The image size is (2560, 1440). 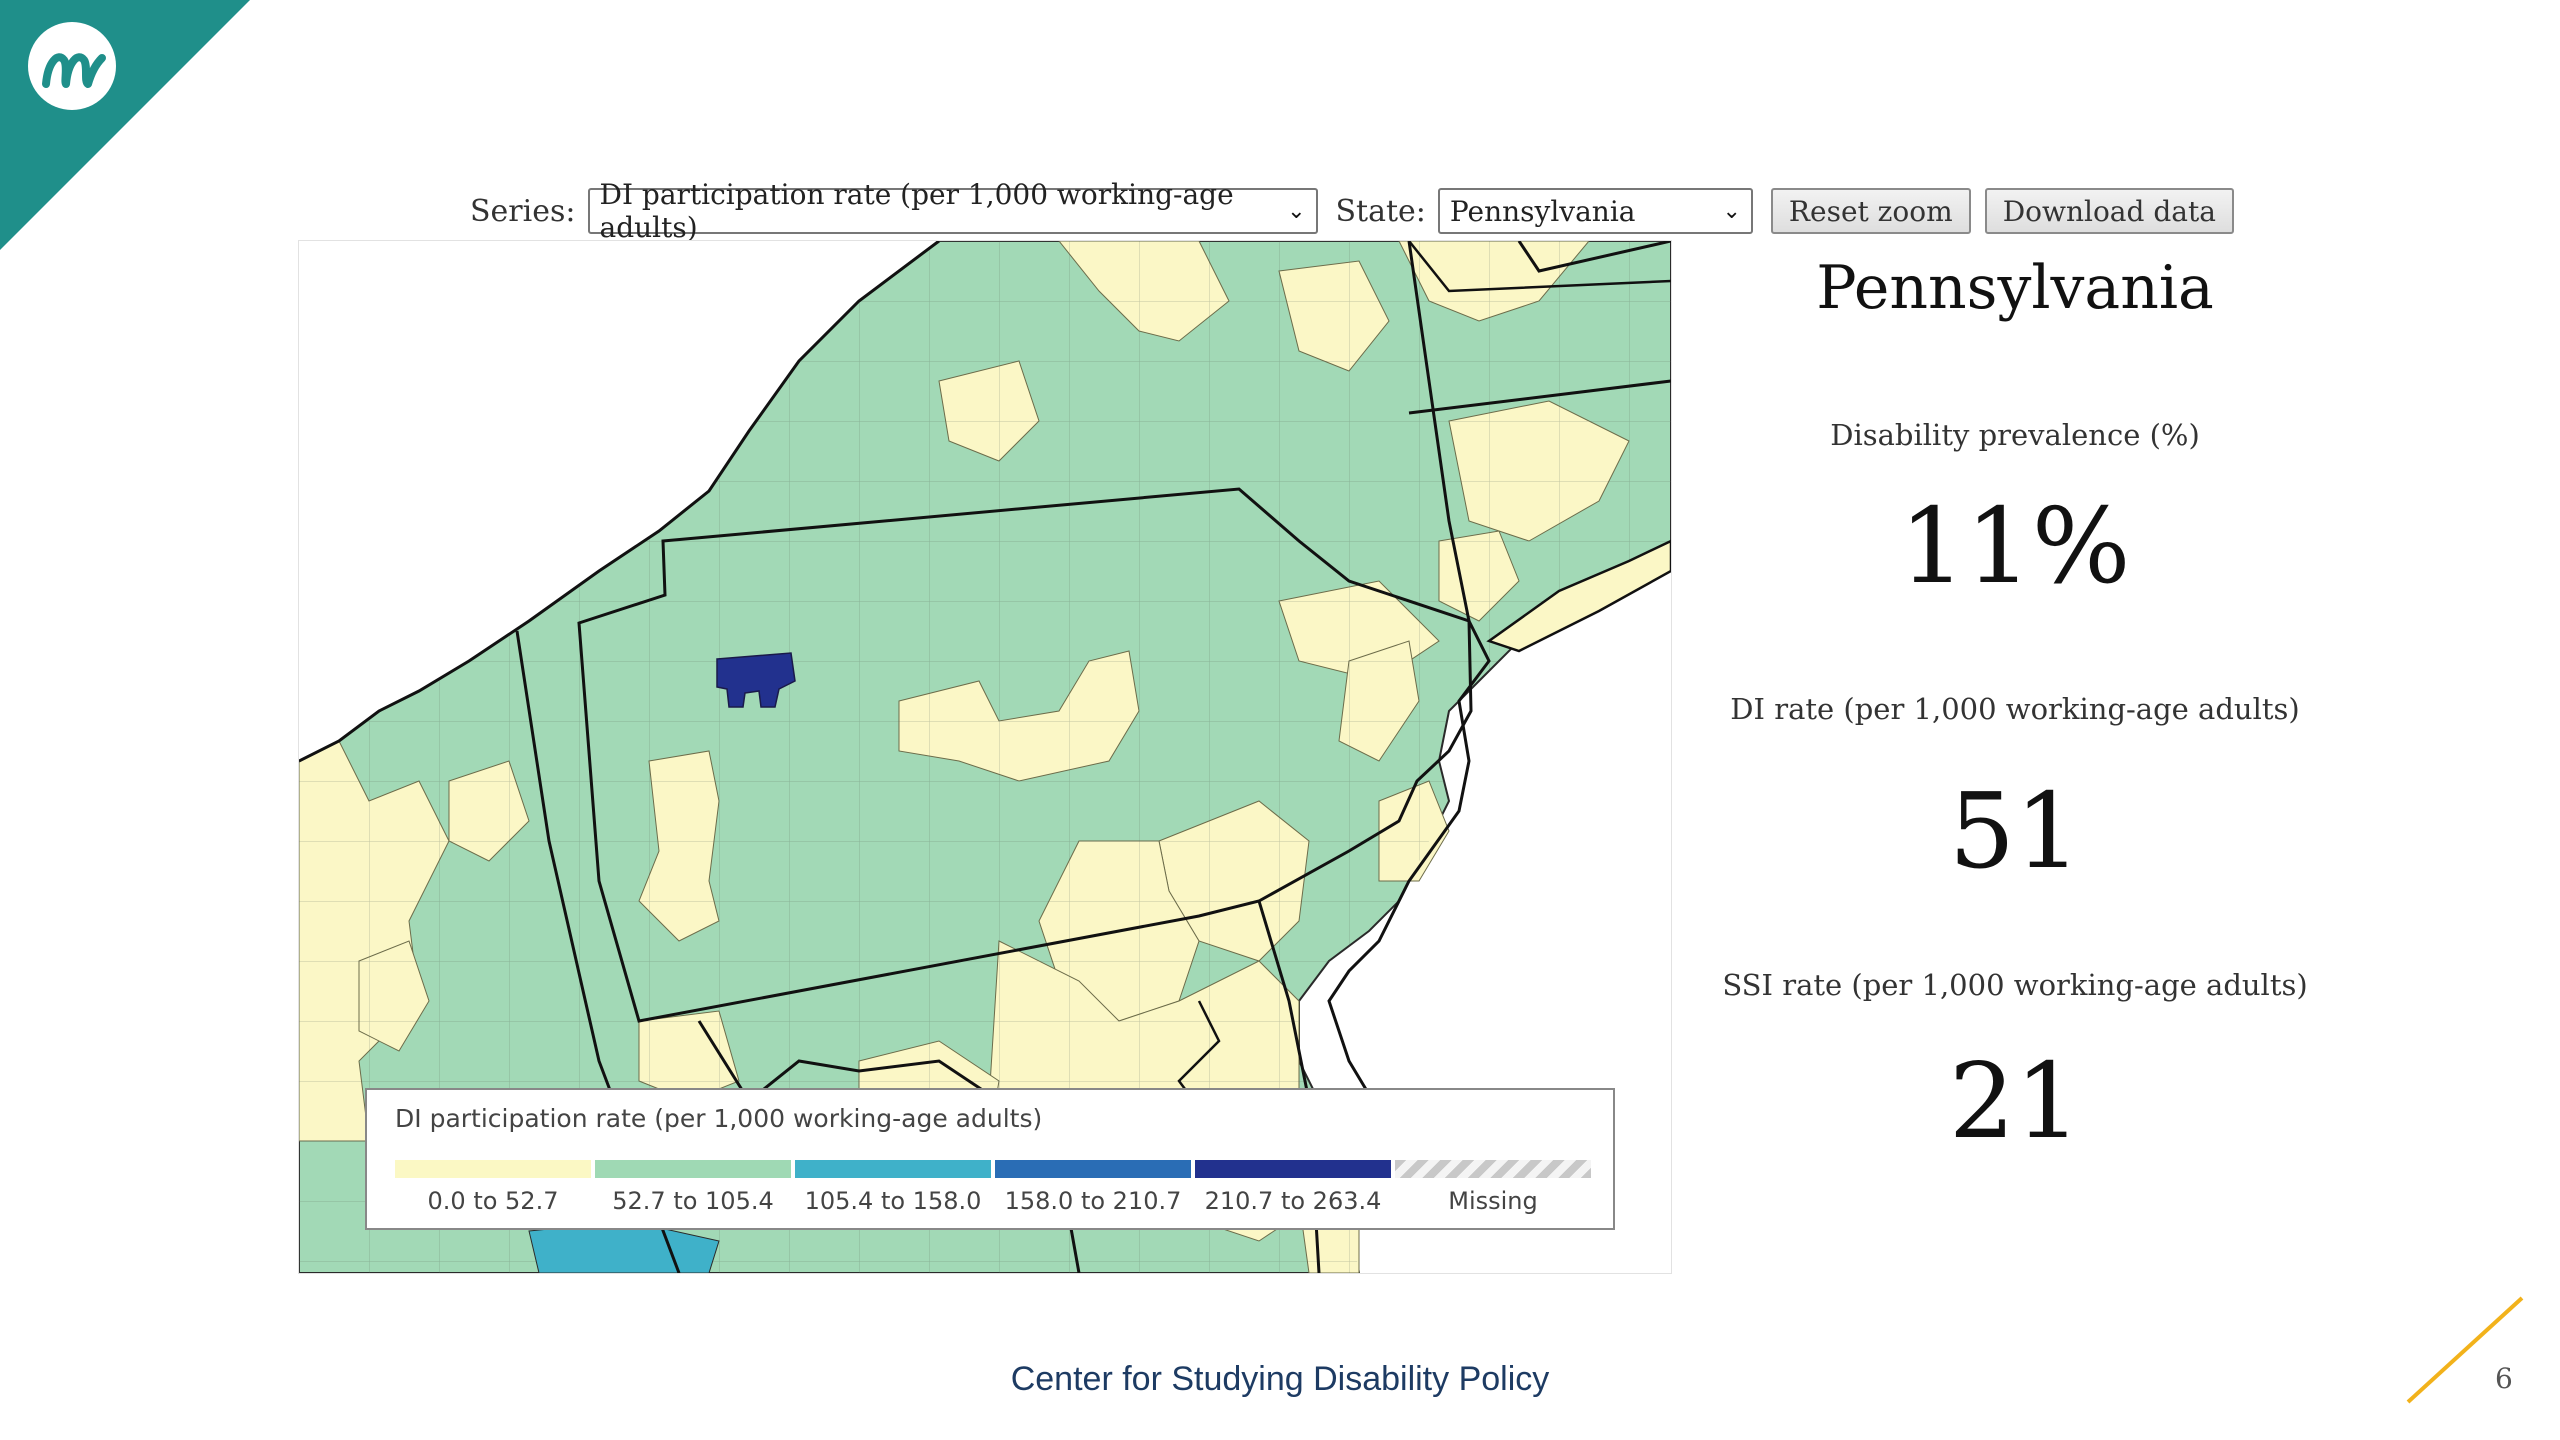 What do you see at coordinates (1093, 1201) in the screenshot?
I see `legend-label: 158.0 to 210.7` at bounding box center [1093, 1201].